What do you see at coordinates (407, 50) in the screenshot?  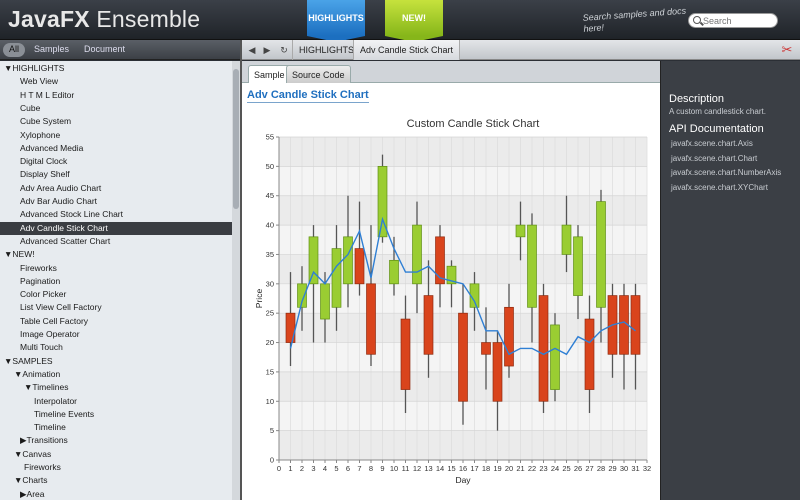 I see `breadcrumb-current: Adv Candle Stick Chart` at bounding box center [407, 50].